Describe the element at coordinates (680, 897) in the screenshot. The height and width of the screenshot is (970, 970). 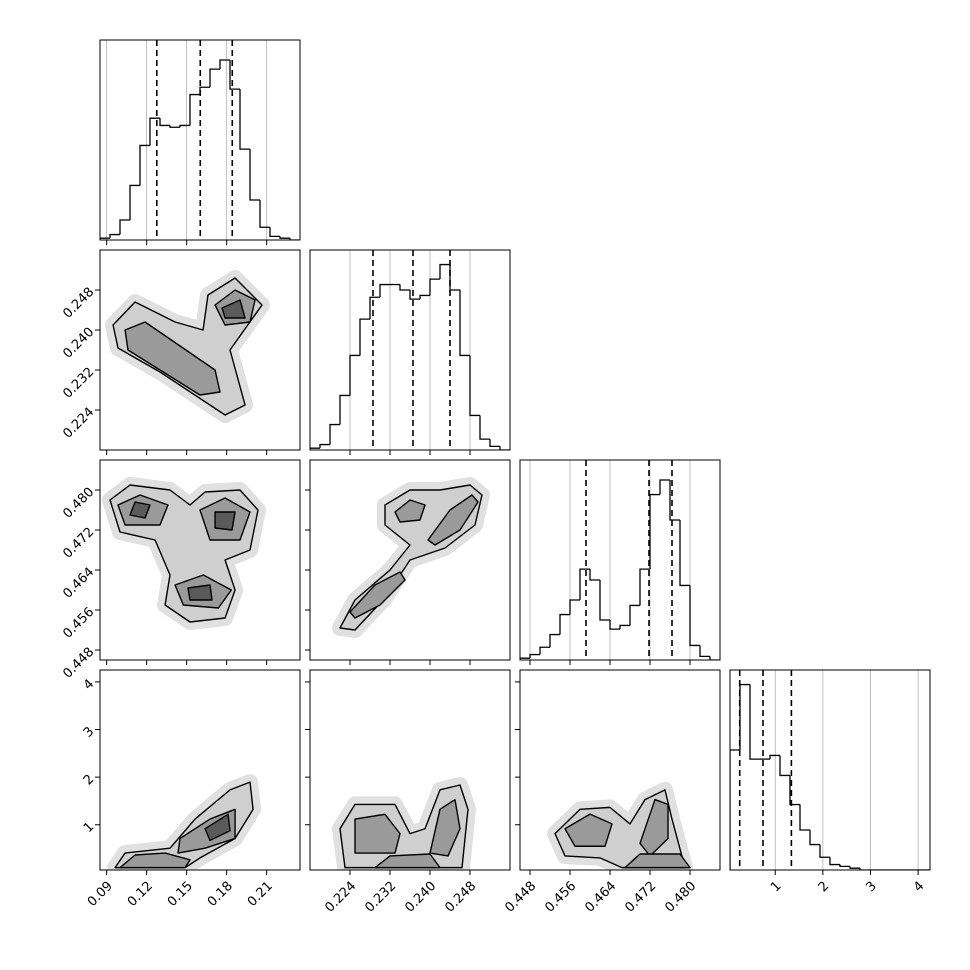
I see `x-tick-label: 0.480` at that location.